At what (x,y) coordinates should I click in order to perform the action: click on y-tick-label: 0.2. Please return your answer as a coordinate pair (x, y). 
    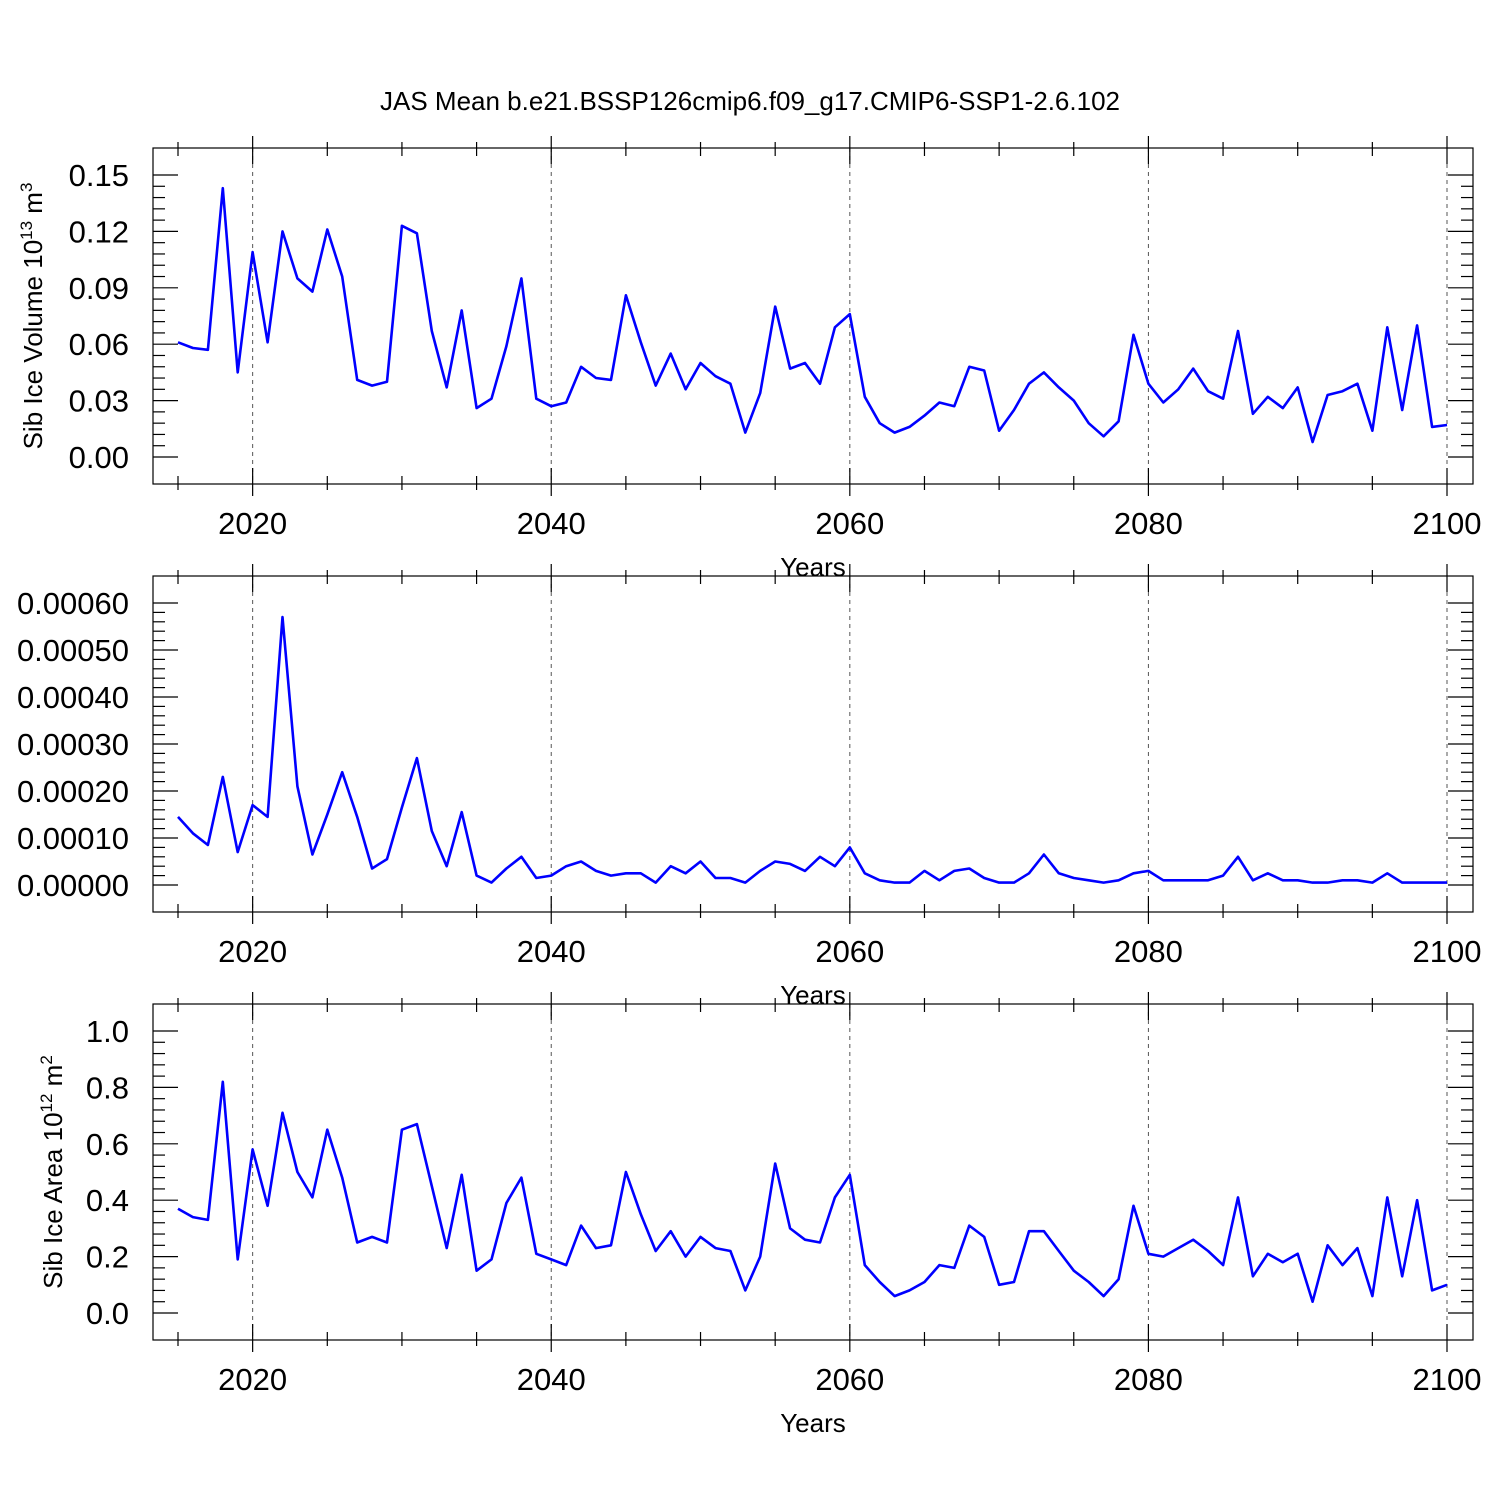
    Looking at the image, I should click on (107, 1257).